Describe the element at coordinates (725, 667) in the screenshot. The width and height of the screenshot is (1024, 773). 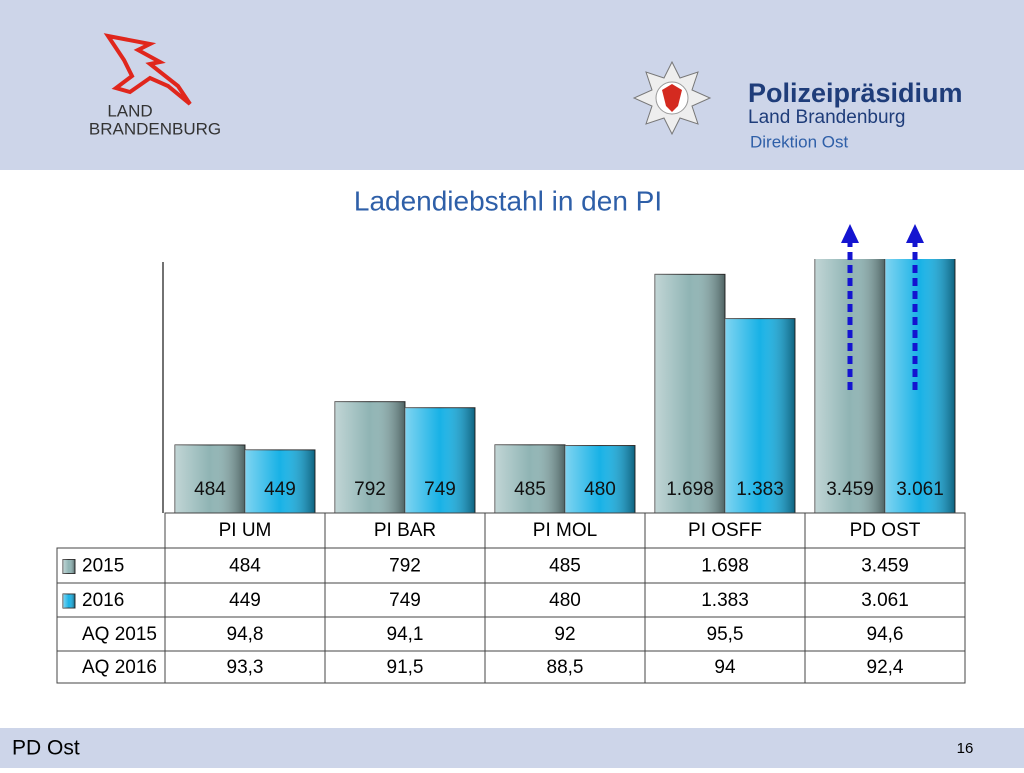
I see `table-cell: 94` at that location.